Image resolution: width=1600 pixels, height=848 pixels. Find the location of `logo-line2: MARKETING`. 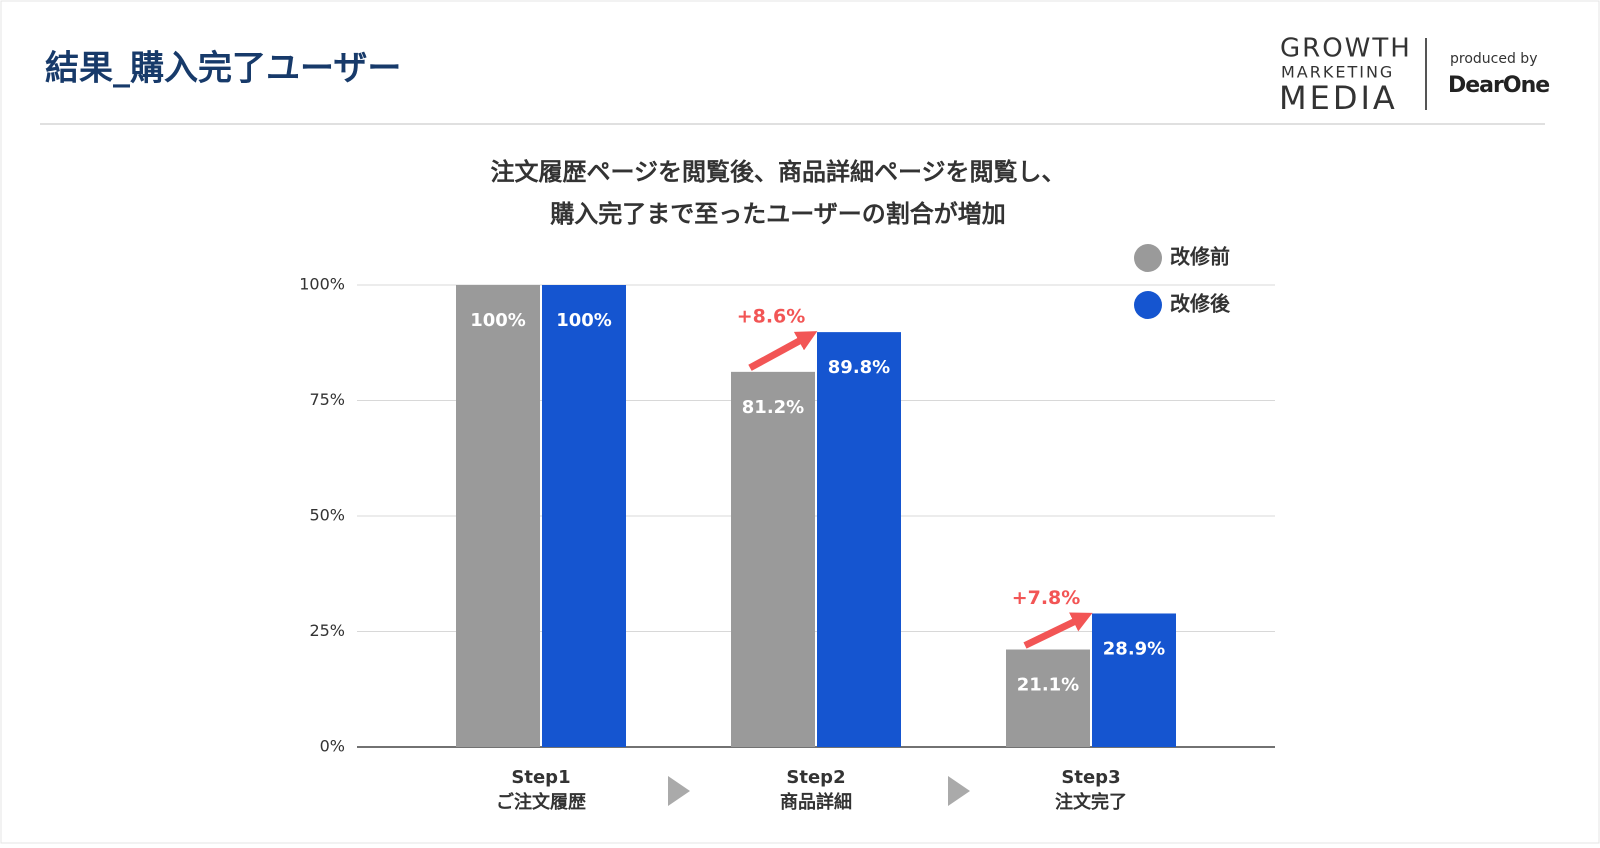

logo-line2: MARKETING is located at coordinates (1337, 72).